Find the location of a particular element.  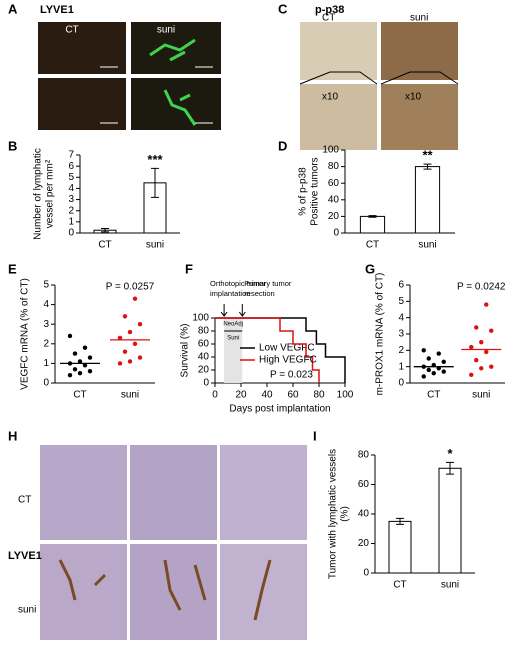

y-tick-label: 100 is located at coordinates (330, 150).